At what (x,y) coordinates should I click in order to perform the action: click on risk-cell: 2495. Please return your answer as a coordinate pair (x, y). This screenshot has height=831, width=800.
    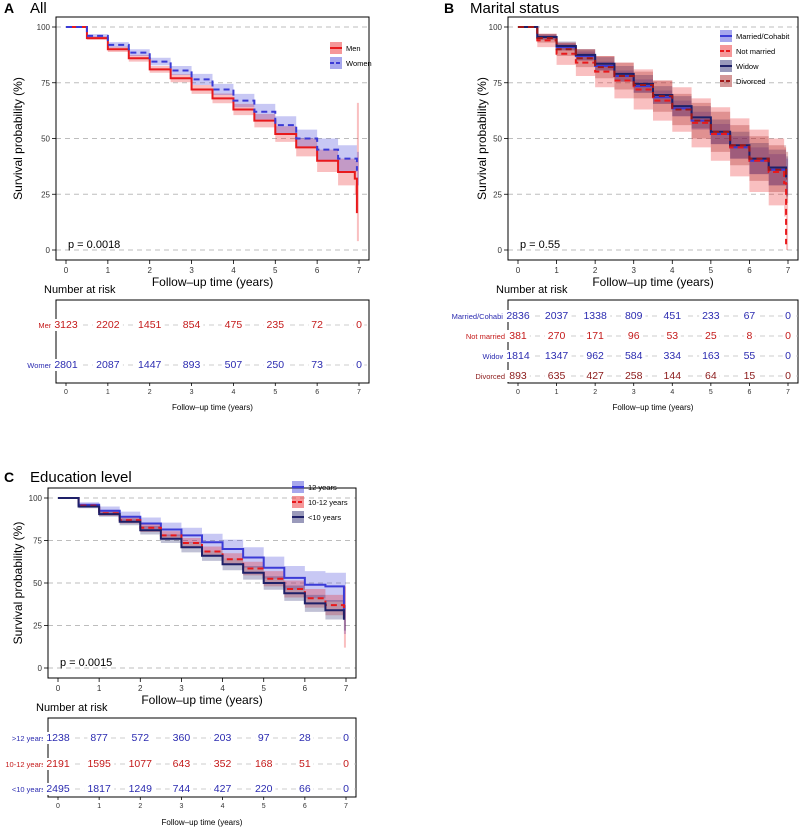
    Looking at the image, I should click on (58, 789).